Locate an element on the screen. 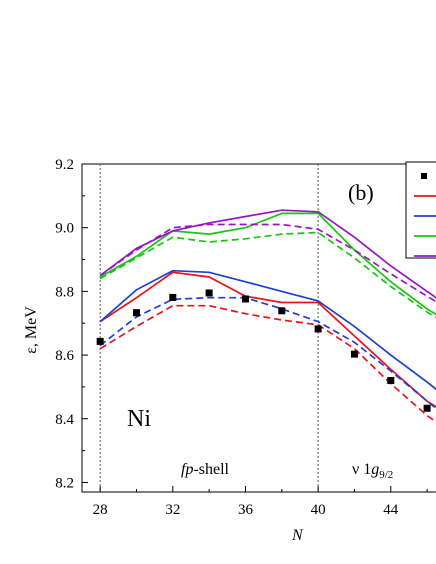  legend-marker is located at coordinates (424, 176).